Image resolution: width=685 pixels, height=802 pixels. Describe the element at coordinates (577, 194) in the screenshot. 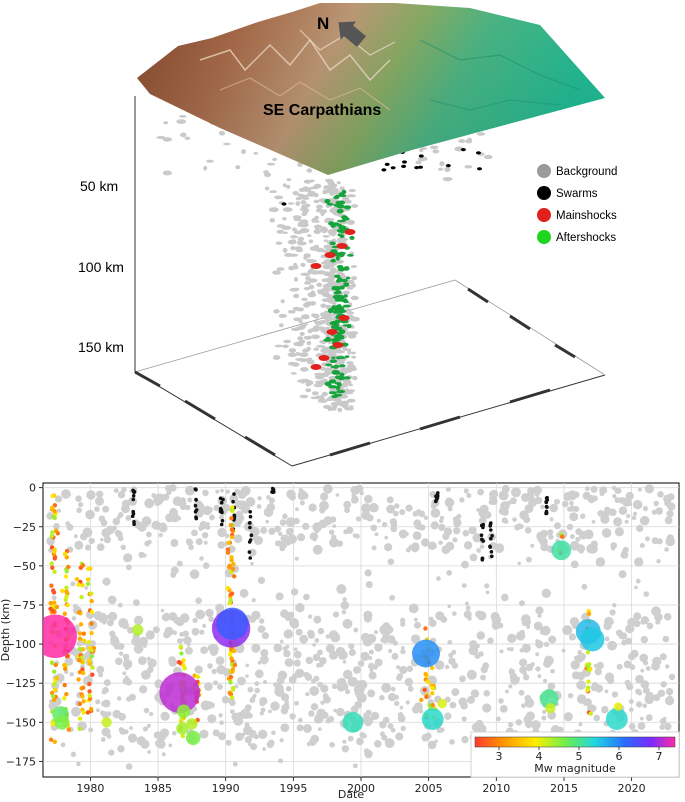

I see `legend-label: Swarms` at that location.